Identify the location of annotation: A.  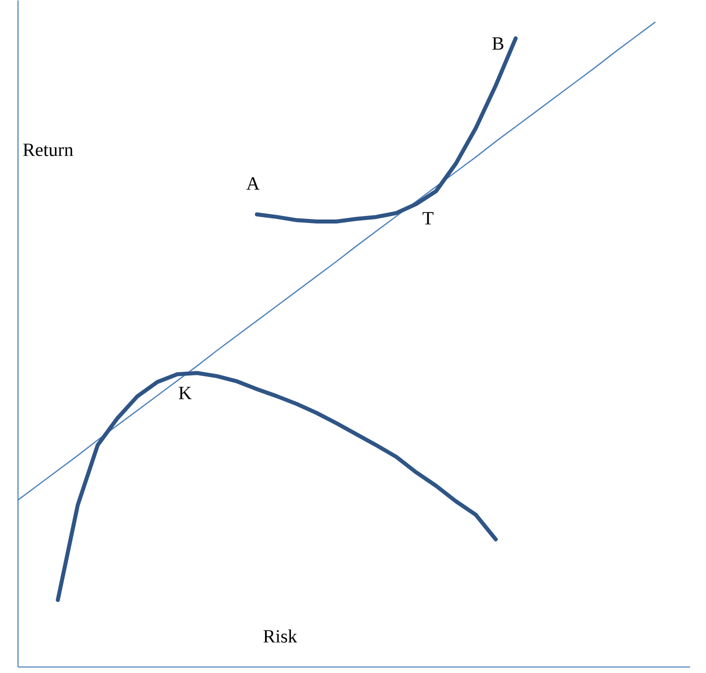
(253, 183).